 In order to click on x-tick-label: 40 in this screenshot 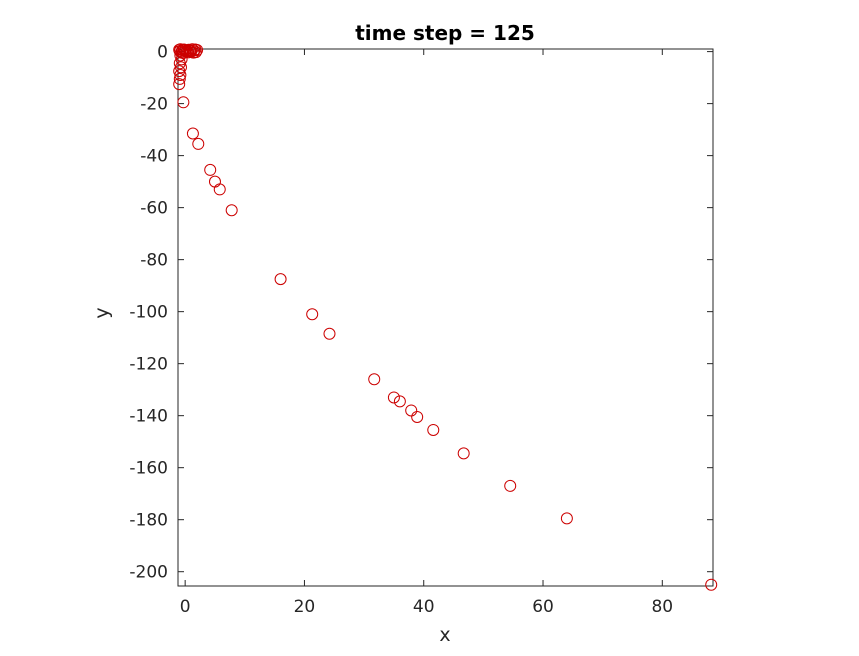, I will do `click(424, 607)`.